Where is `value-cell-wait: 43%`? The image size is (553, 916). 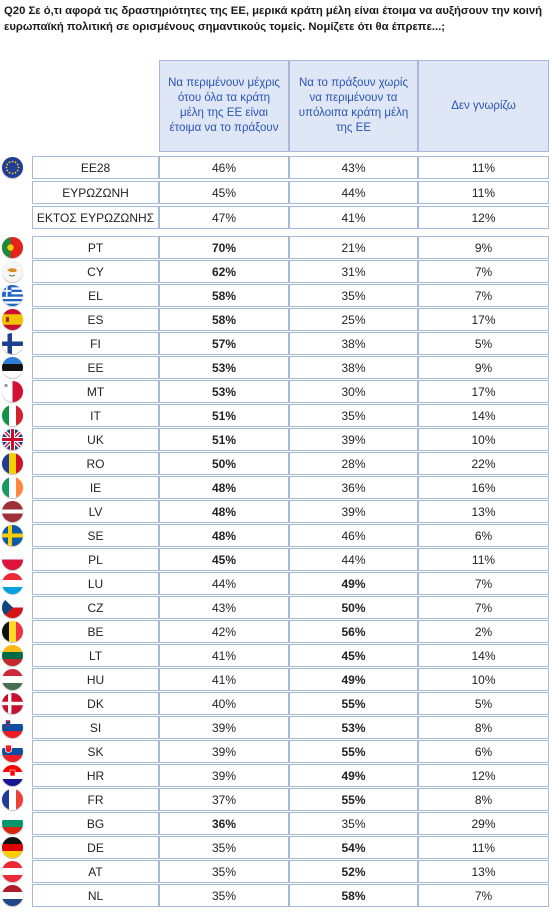
value-cell-wait: 43% is located at coordinates (224, 607).